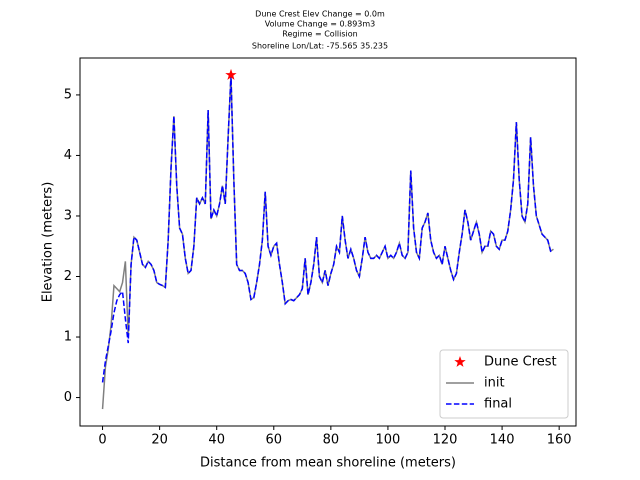  I want to click on title-line: Shoreline Lon/Lat: -75.565 35.235, so click(320, 46).